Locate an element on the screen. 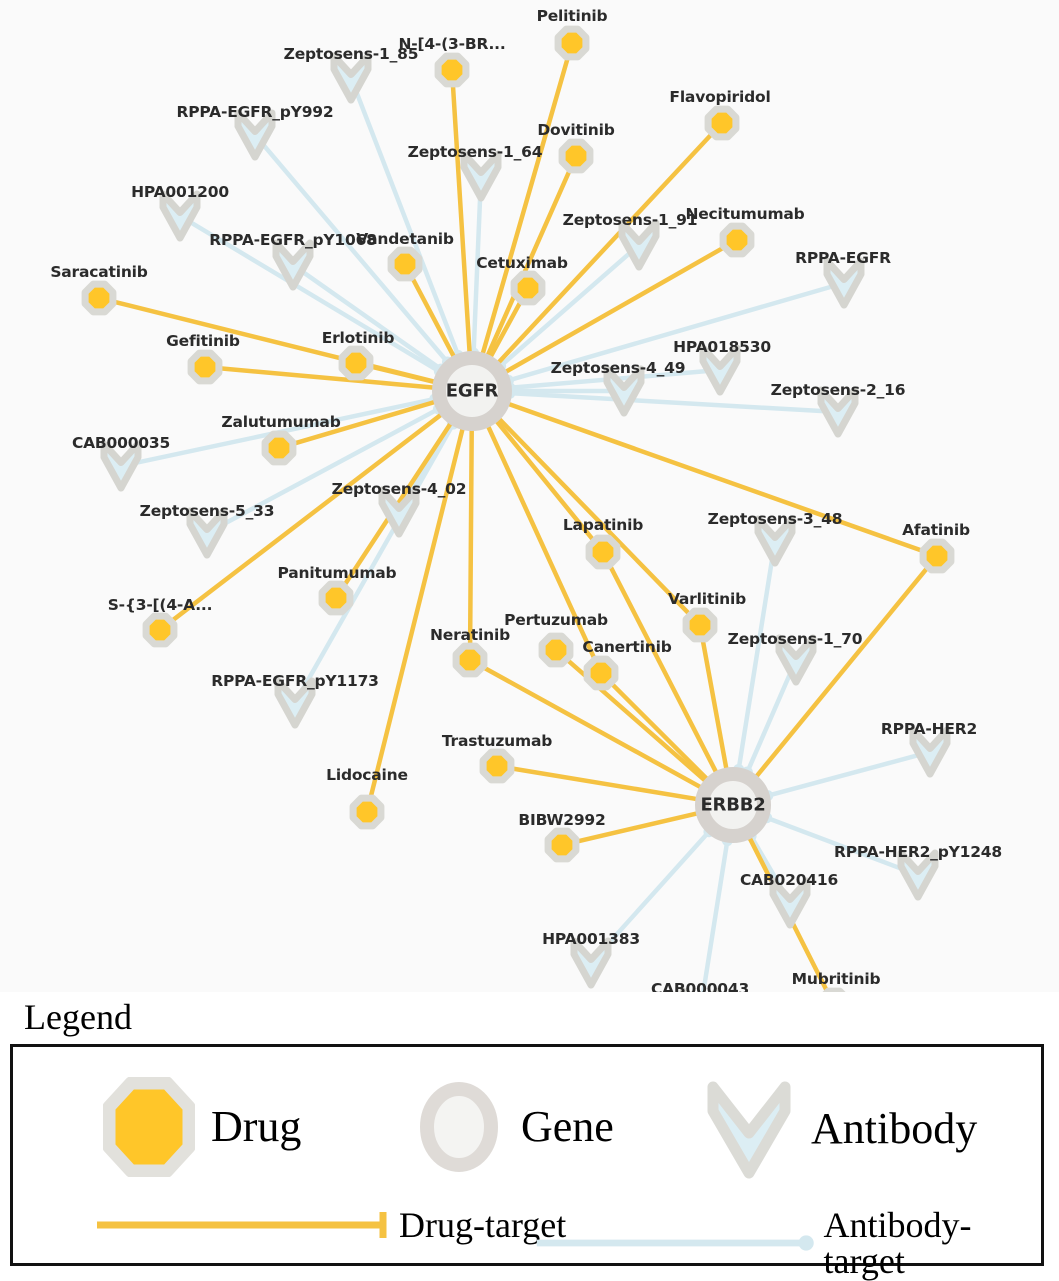  legend-title: Legend is located at coordinates (78, 1017).